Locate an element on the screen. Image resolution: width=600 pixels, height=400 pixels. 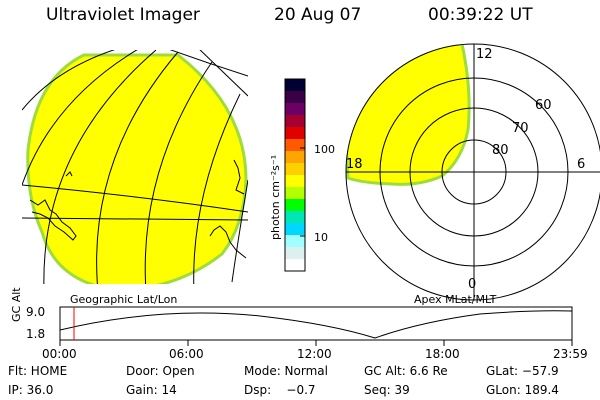
color-bar is located at coordinates (295, 175).